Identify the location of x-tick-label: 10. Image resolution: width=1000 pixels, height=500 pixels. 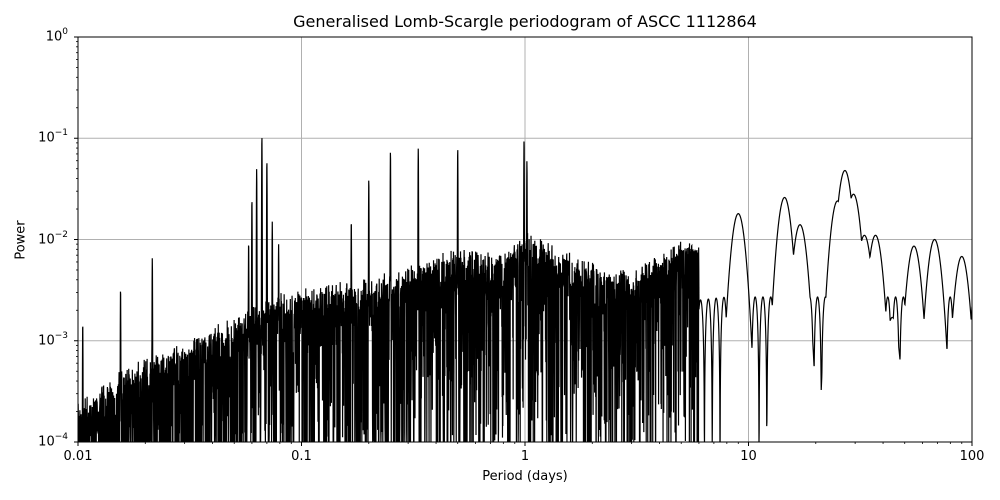
(748, 456).